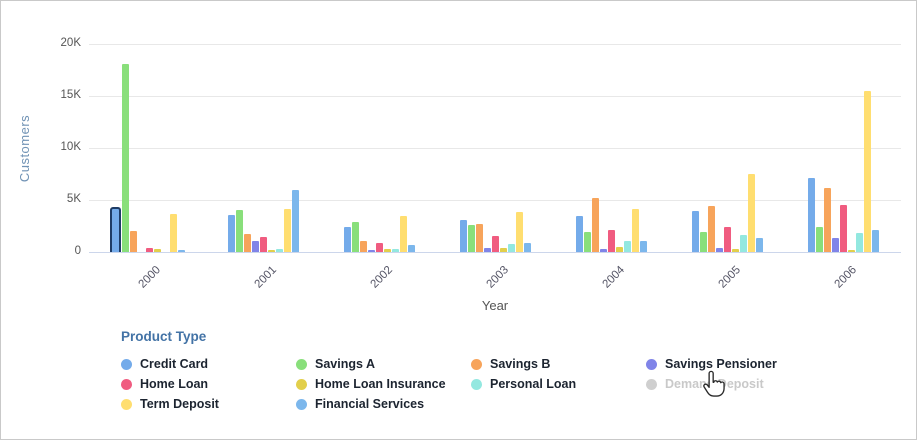 This screenshot has width=917, height=440. I want to click on legend-item-label: Financial Services, so click(370, 404).